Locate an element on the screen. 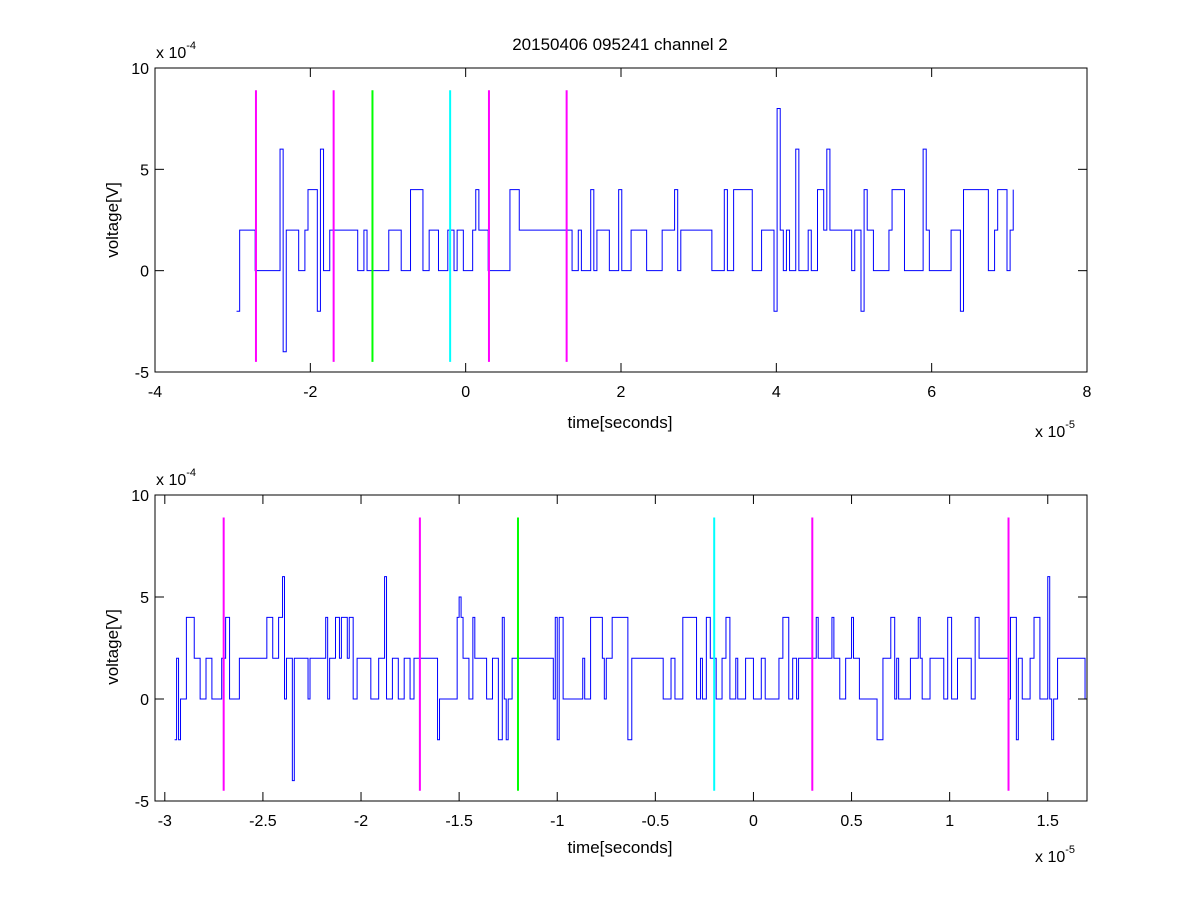  top-xtick-label: 8 is located at coordinates (1087, 392).